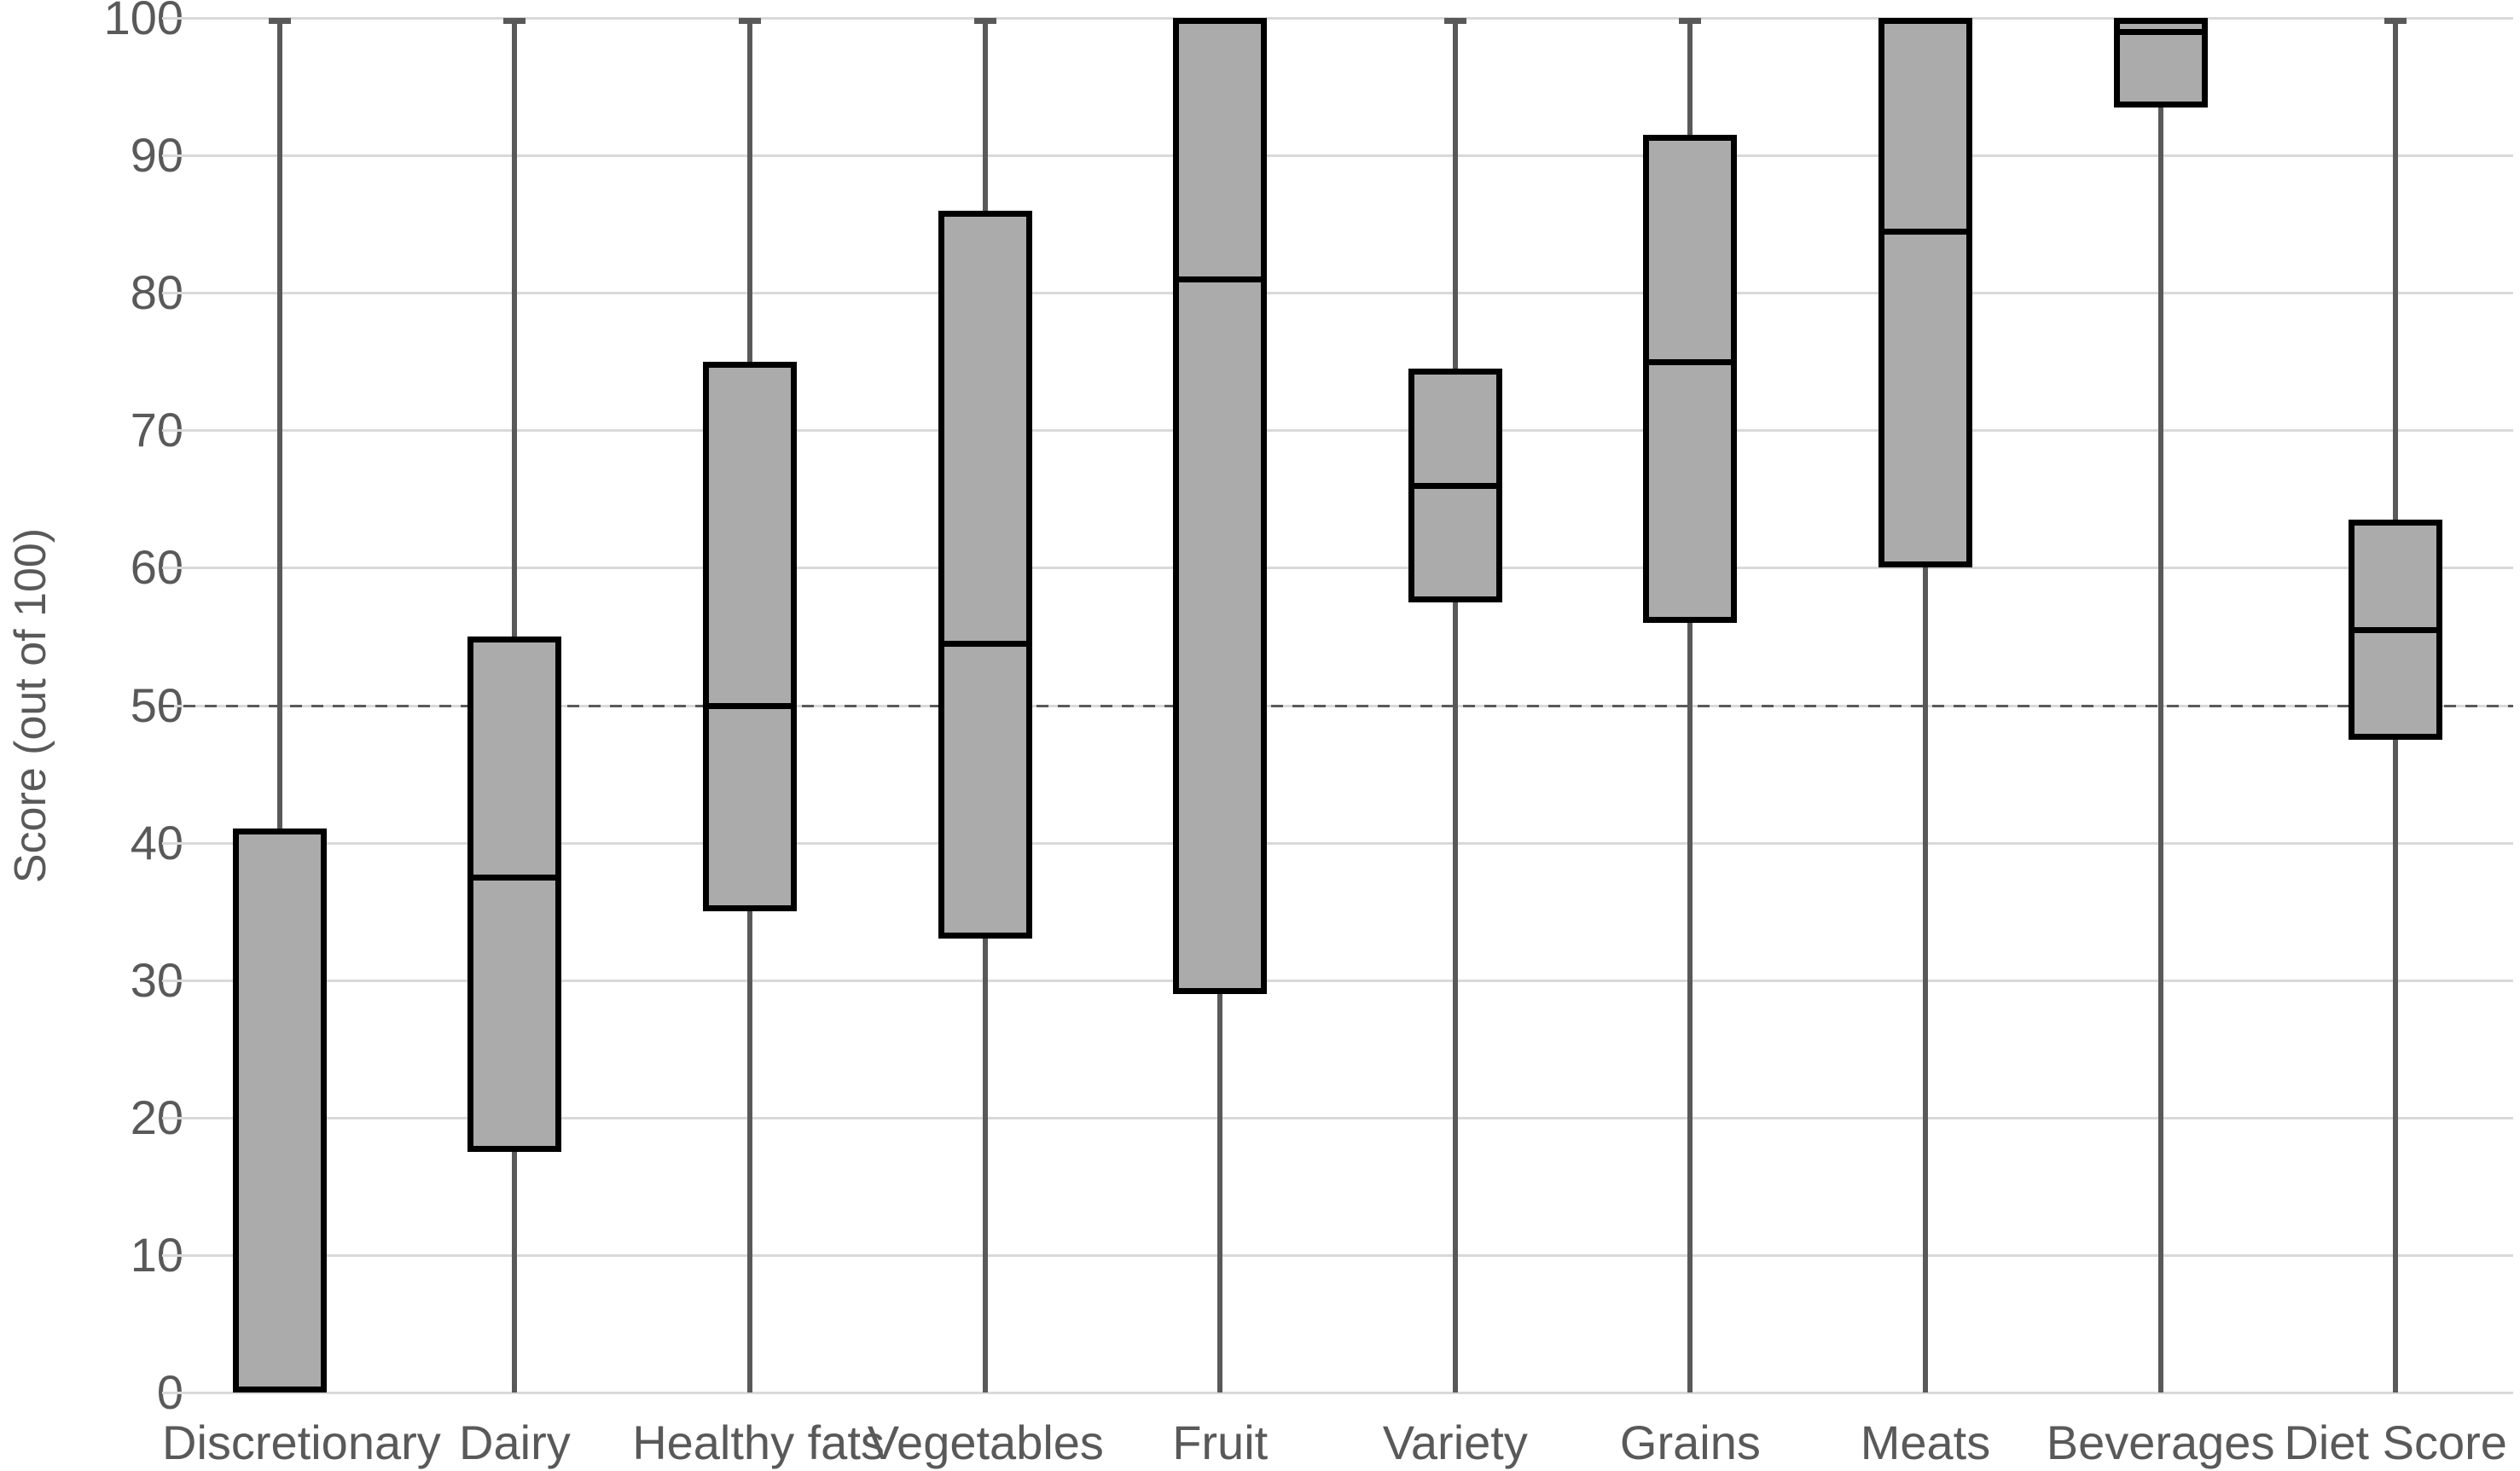  What do you see at coordinates (301, 1442) in the screenshot?
I see `category-label: Discretionary` at bounding box center [301, 1442].